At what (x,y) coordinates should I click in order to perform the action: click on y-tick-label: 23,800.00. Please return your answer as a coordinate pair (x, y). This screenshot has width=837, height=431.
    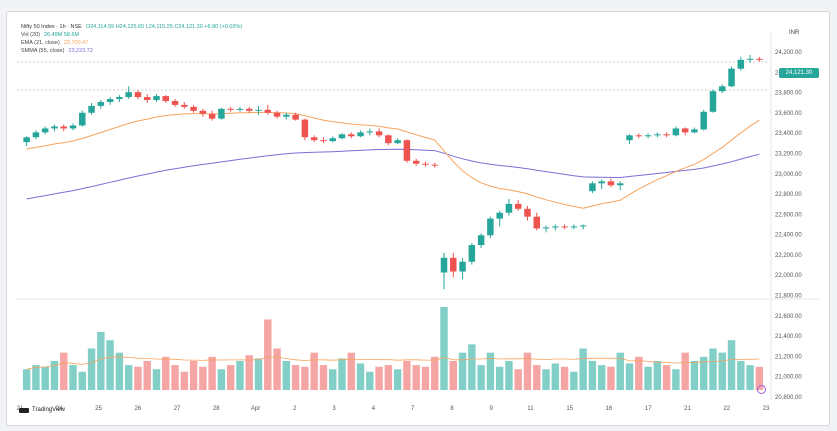
    Looking at the image, I should click on (788, 94).